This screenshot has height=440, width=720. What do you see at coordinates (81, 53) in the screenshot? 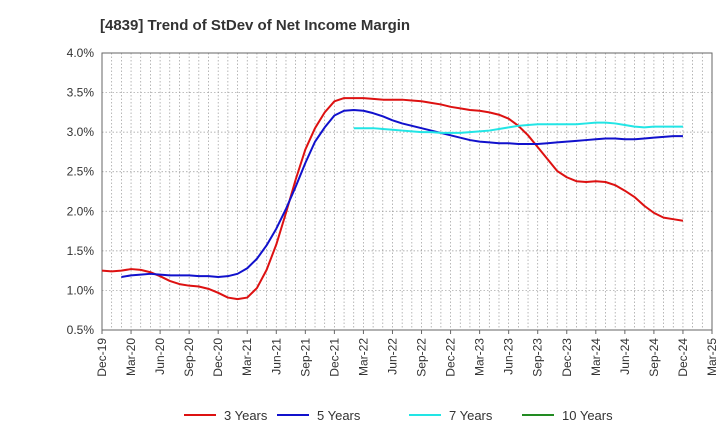
I see `y-tick-label: 4.0%` at bounding box center [81, 53].